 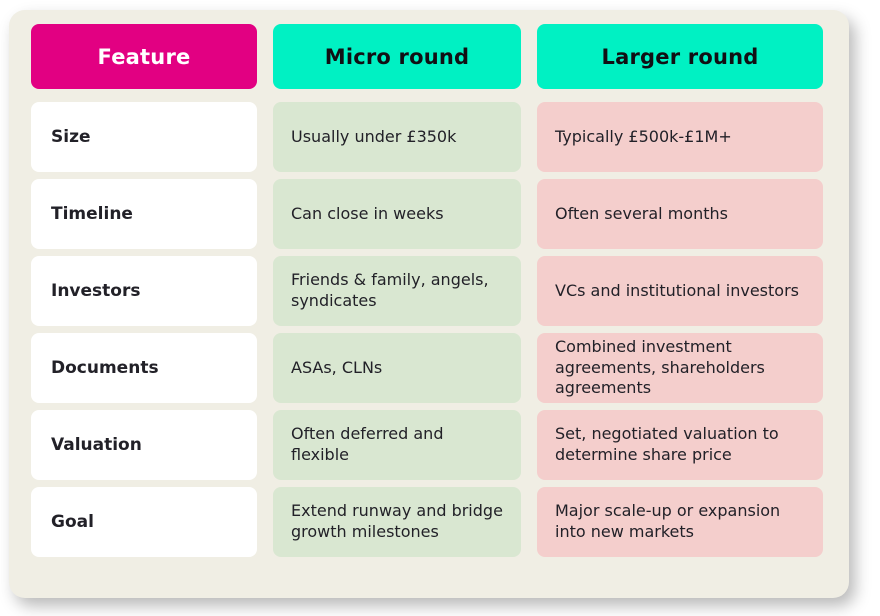 I want to click on larger-round-cell: Typically £500k-£1M+, so click(x=680, y=137).